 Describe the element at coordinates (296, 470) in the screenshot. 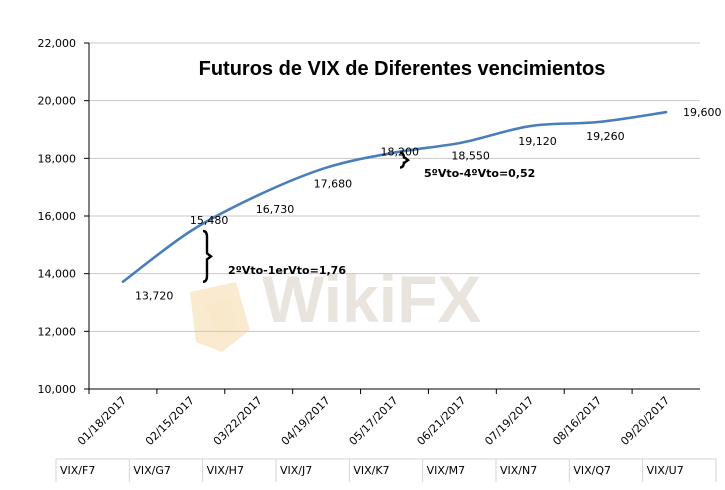

I see `contract-code: VIX/J7` at that location.